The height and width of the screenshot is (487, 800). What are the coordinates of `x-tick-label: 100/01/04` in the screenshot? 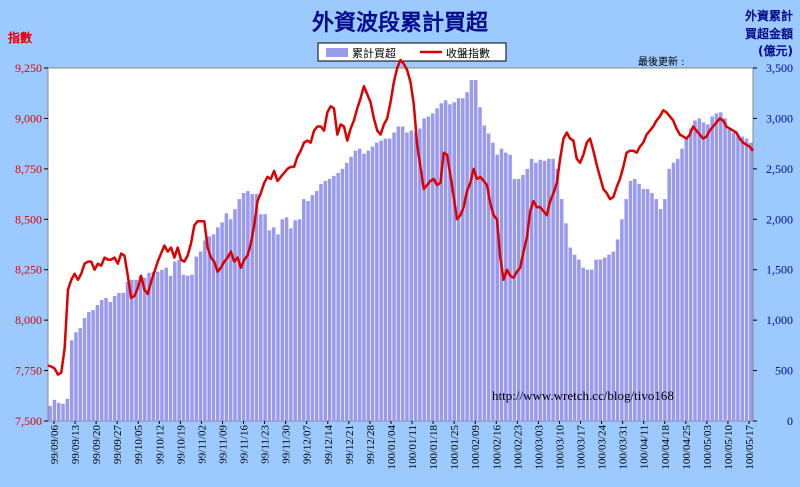 It's located at (392, 447).